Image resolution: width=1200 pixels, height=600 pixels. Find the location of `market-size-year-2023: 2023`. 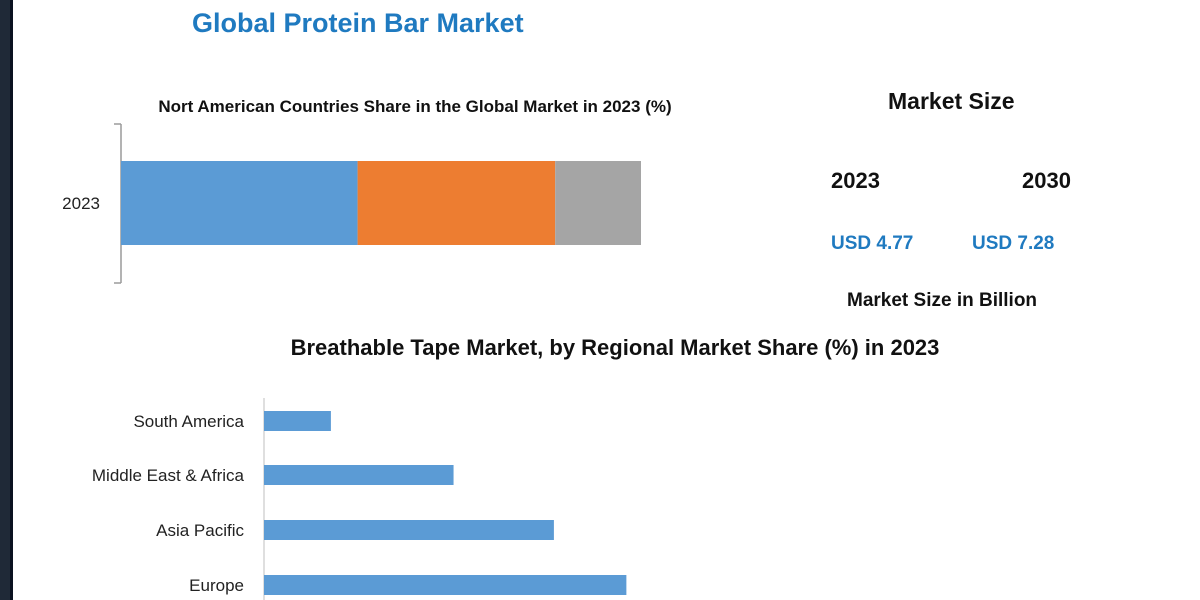

market-size-year-2023: 2023 is located at coordinates (855, 180).